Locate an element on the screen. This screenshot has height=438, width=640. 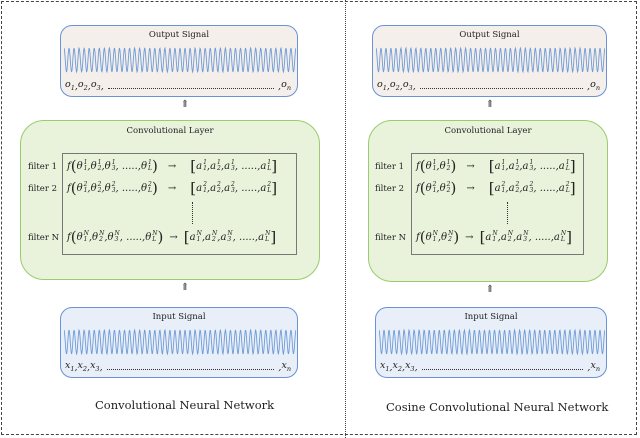
network-caption: Convolutional Neural Network is located at coordinates (185, 405).